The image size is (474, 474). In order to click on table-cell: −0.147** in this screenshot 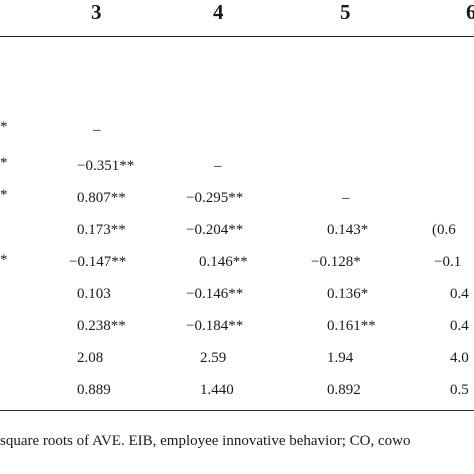, I will do `click(98, 262)`.